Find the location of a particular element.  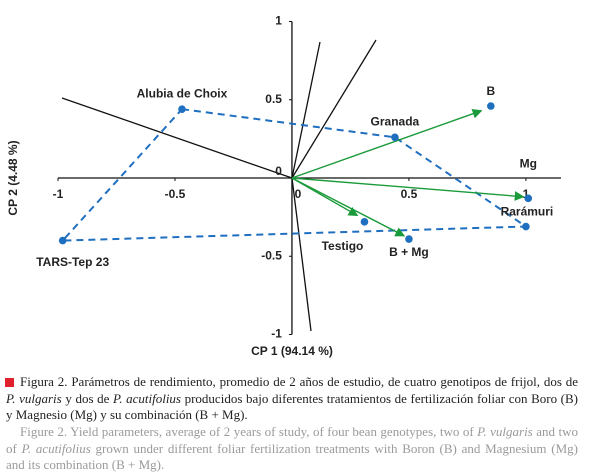

x-tick-label: 0.5 is located at coordinates (409, 194).